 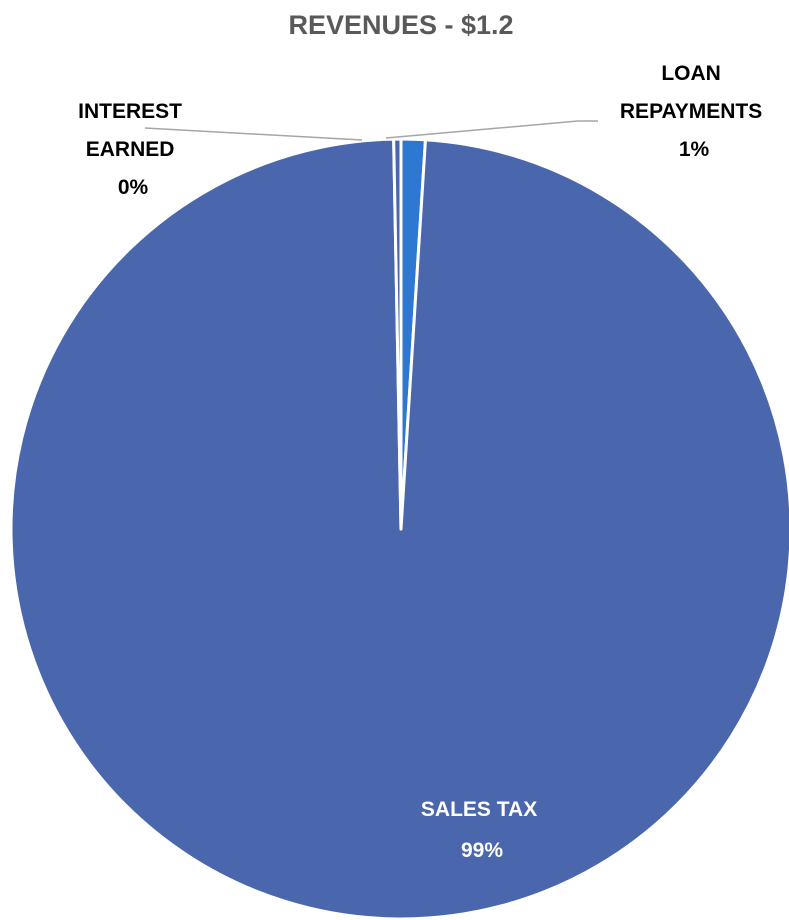 I want to click on slice-label-loan-repayments-name-line2: REPAYMENTS, so click(x=691, y=111).